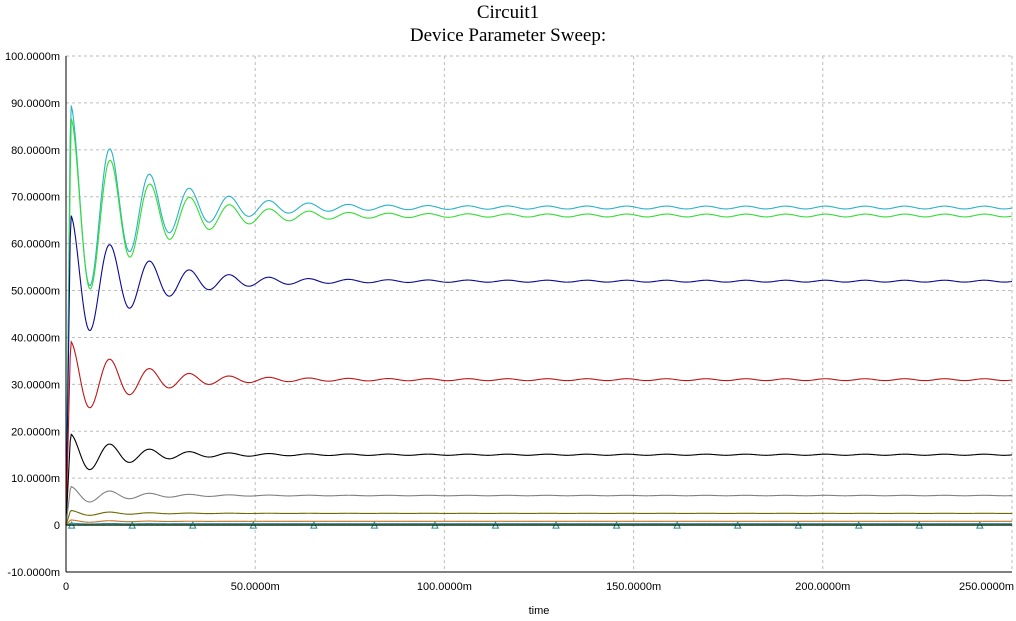 The image size is (1016, 621). I want to click on x-tick-label: 250.0000m, so click(986, 587).